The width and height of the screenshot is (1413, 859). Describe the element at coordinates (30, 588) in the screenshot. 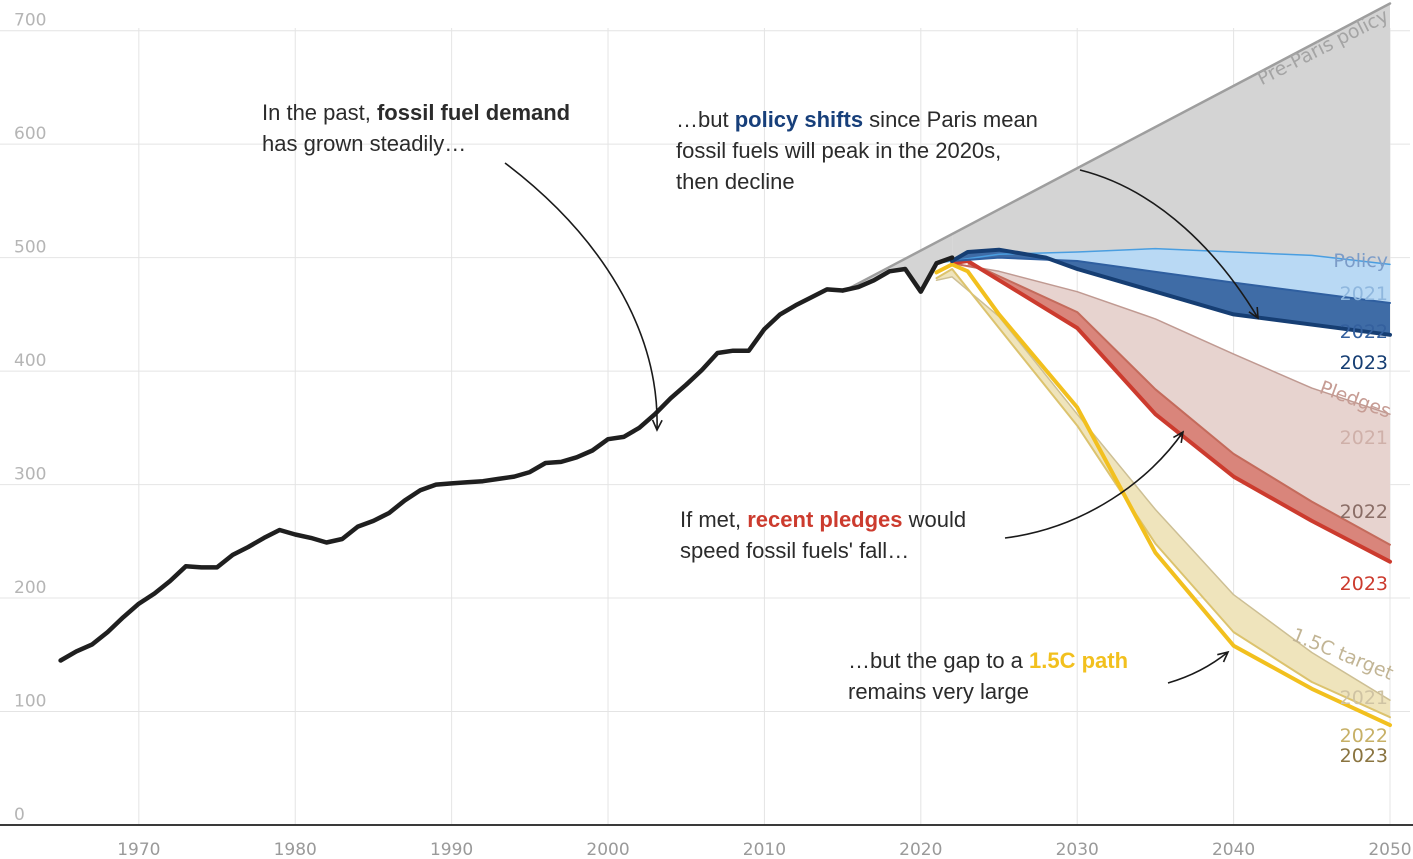

I see `y-tick-label: 200` at that location.